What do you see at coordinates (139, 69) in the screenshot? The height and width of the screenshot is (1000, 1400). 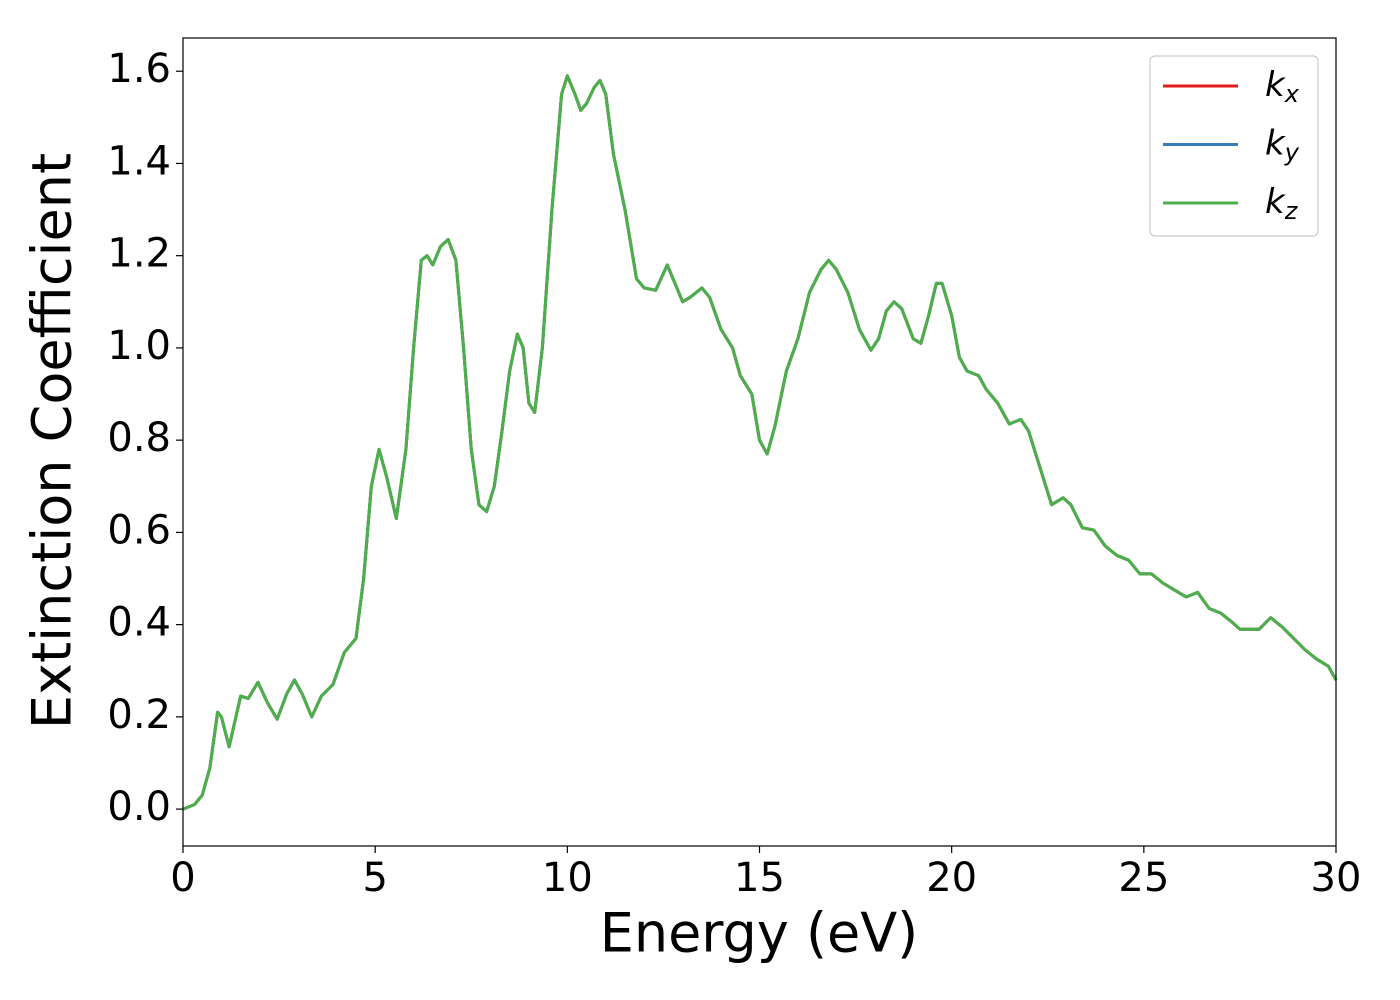 I see `y-tick-label: 1.6` at bounding box center [139, 69].